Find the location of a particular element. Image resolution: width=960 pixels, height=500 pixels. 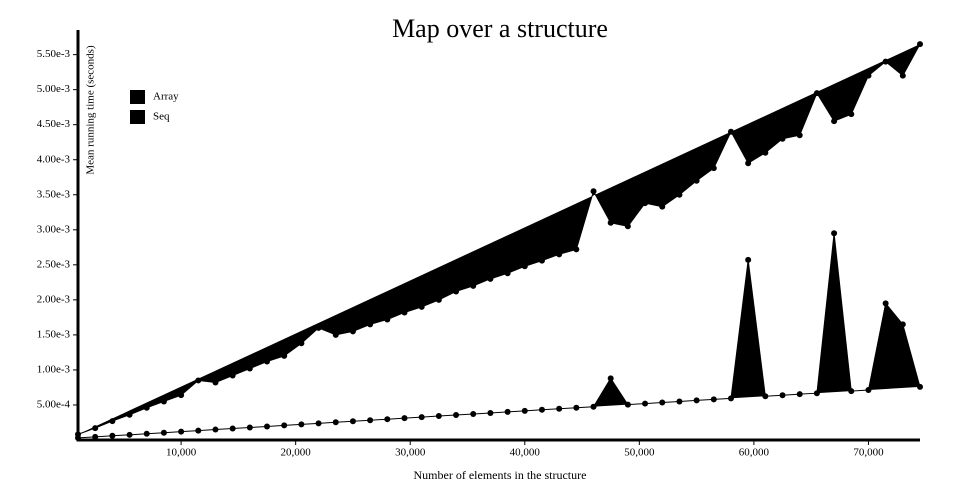

x-tick-label: 50,000 is located at coordinates (639, 453).